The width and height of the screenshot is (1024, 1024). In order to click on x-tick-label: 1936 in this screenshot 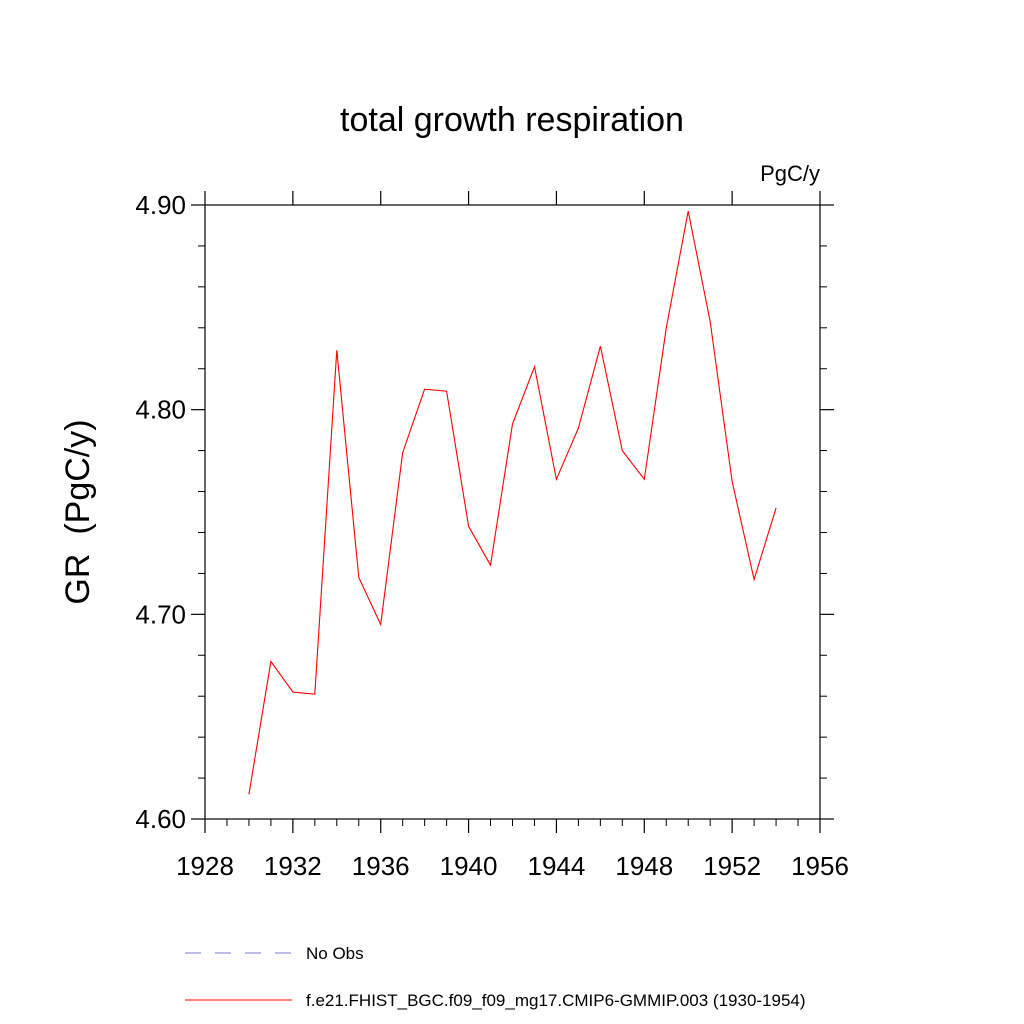, I will do `click(381, 866)`.